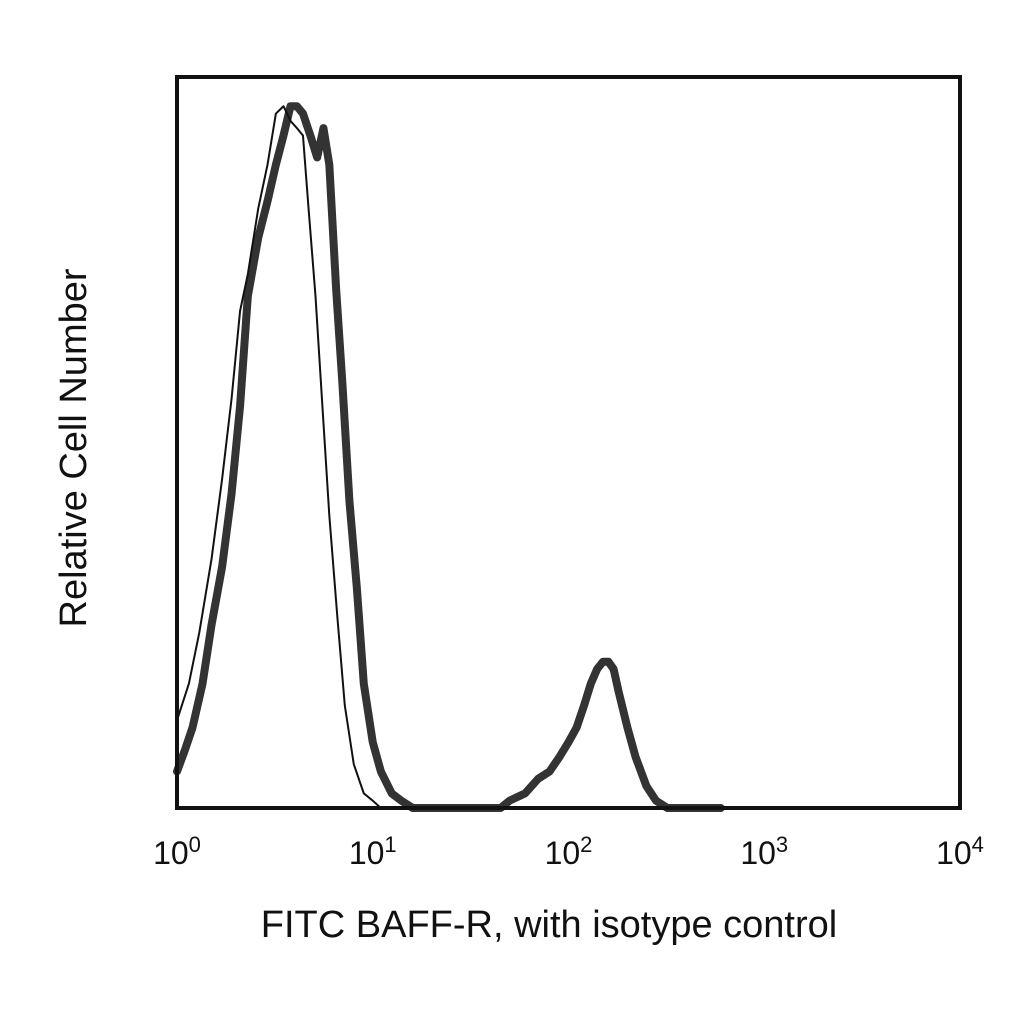 This screenshot has height=1024, width=1024. Describe the element at coordinates (373, 852) in the screenshot. I see `x-tick-label-1: 10¹` at that location.